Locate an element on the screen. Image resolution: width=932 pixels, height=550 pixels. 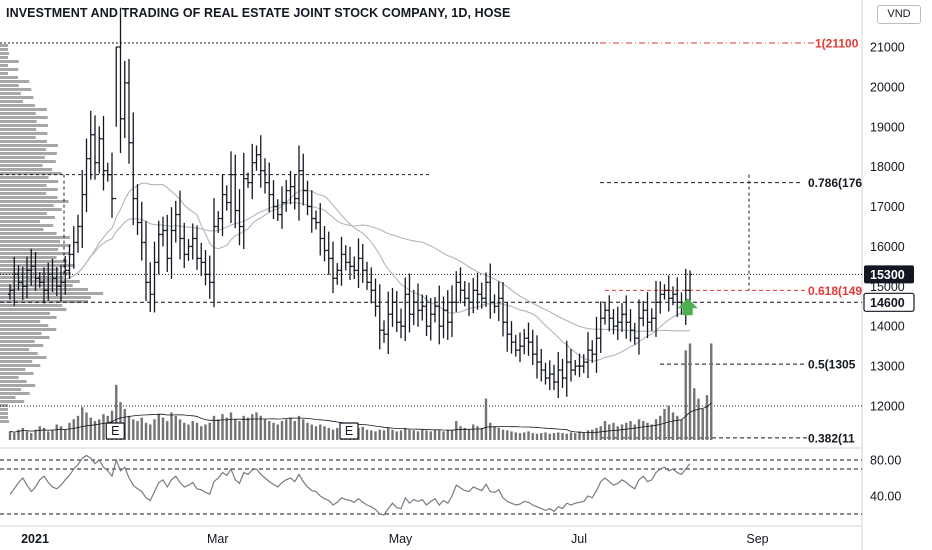
time-tick-label: 2021 is located at coordinates (35, 539).